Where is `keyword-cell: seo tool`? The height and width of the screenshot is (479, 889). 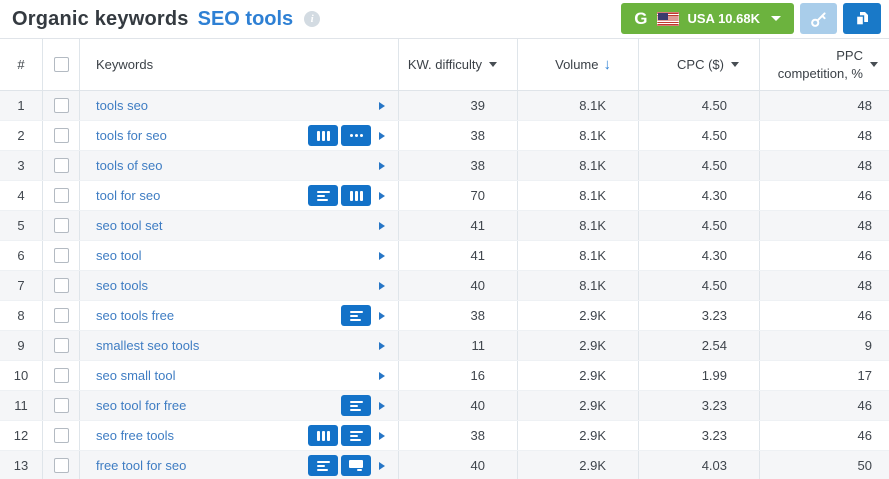 keyword-cell: seo tool is located at coordinates (239, 255).